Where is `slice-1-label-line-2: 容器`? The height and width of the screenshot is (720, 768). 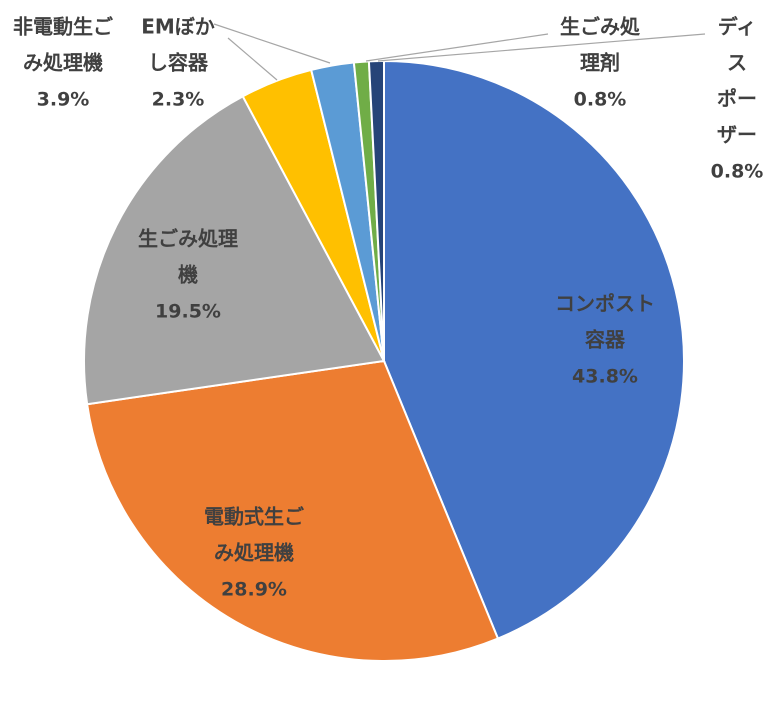 slice-1-label-line-2: 容器 is located at coordinates (605, 340).